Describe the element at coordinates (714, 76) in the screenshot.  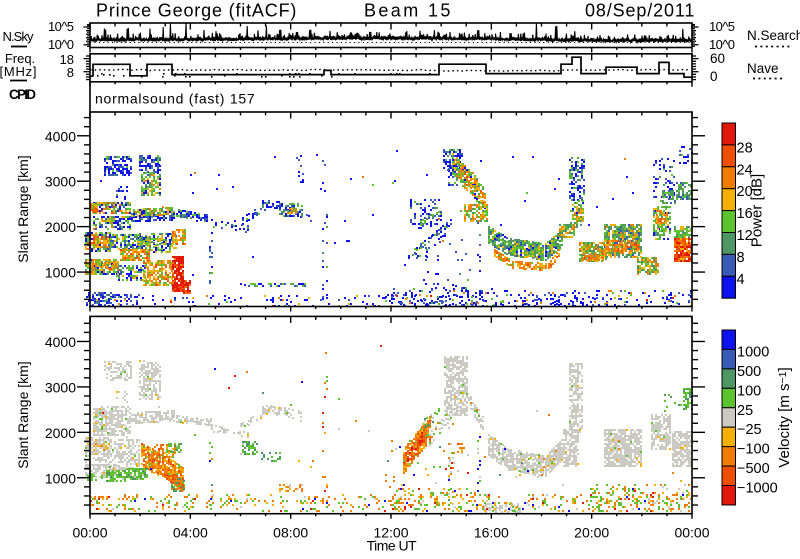
I see `svg-text: 0` at that location.